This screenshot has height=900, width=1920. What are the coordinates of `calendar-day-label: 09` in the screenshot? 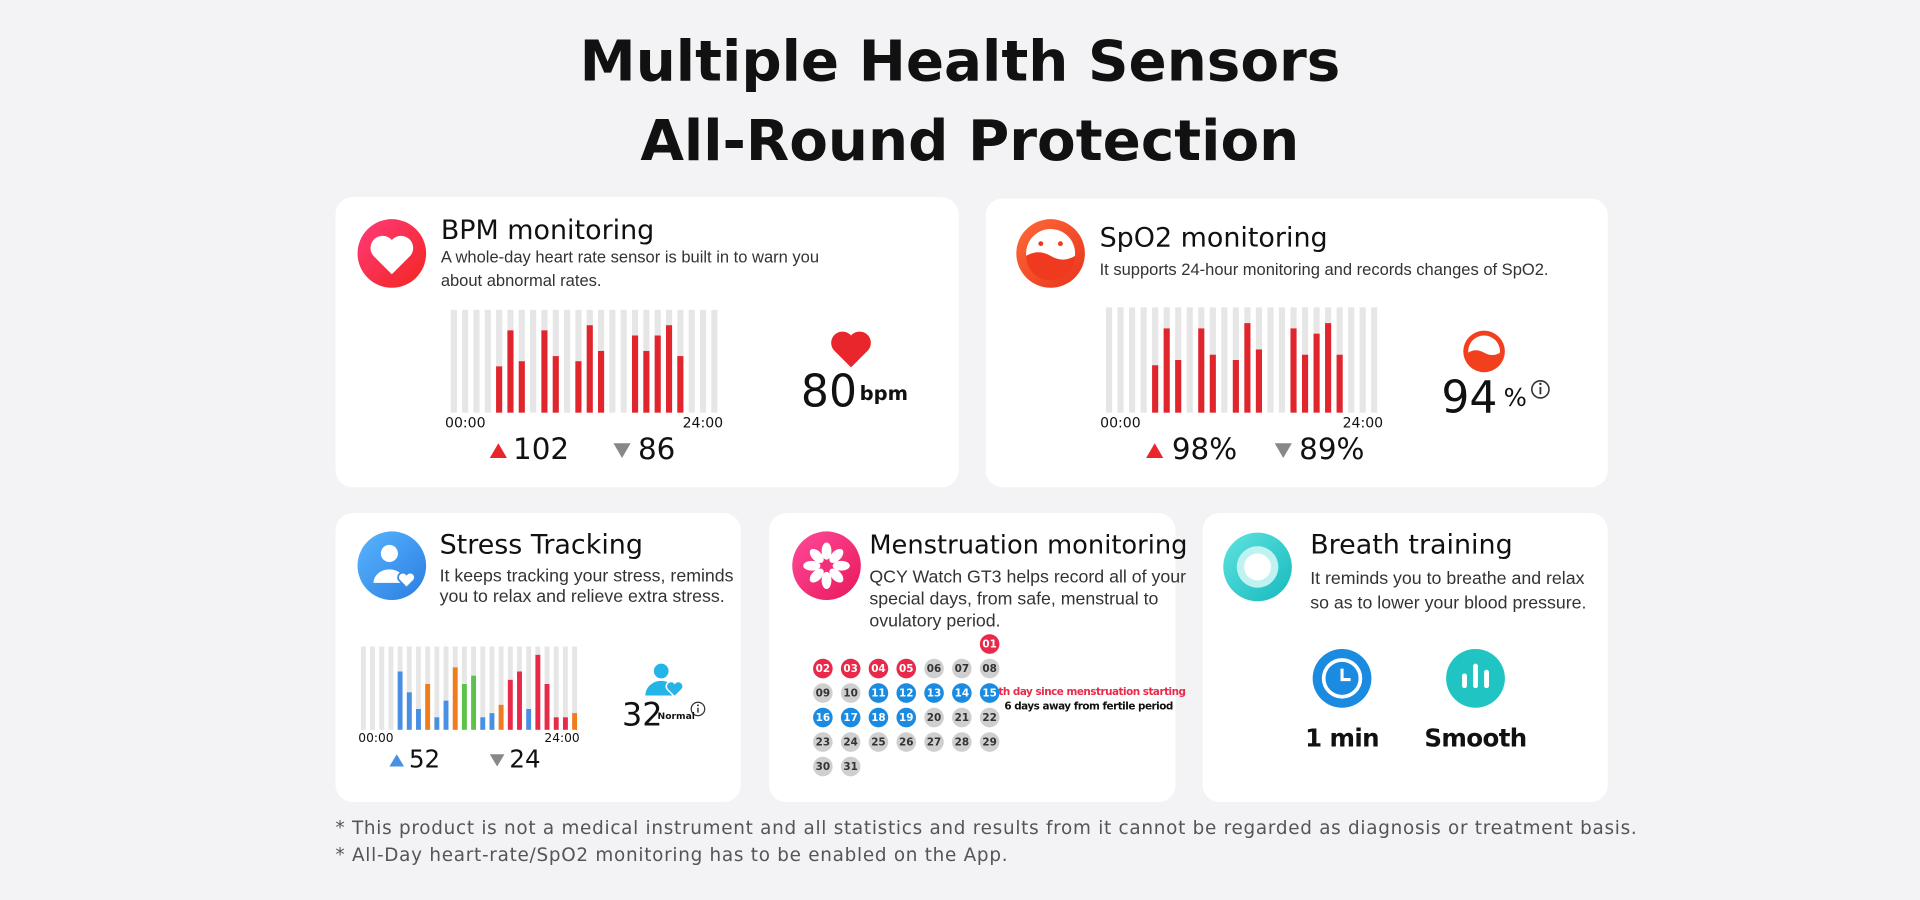 It's located at (823, 694).